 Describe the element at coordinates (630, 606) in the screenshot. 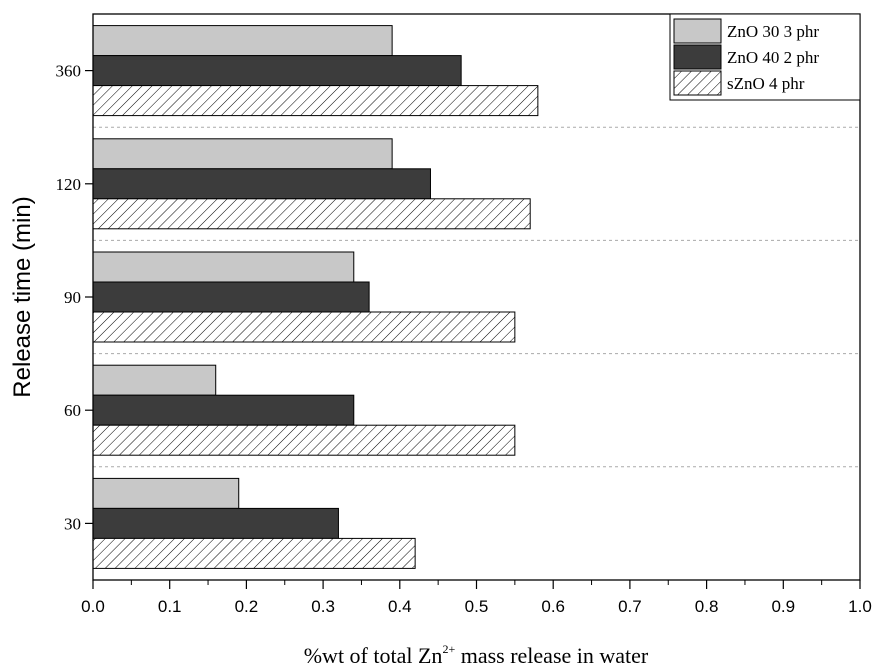

I see `x-tick-label: 0.7` at that location.